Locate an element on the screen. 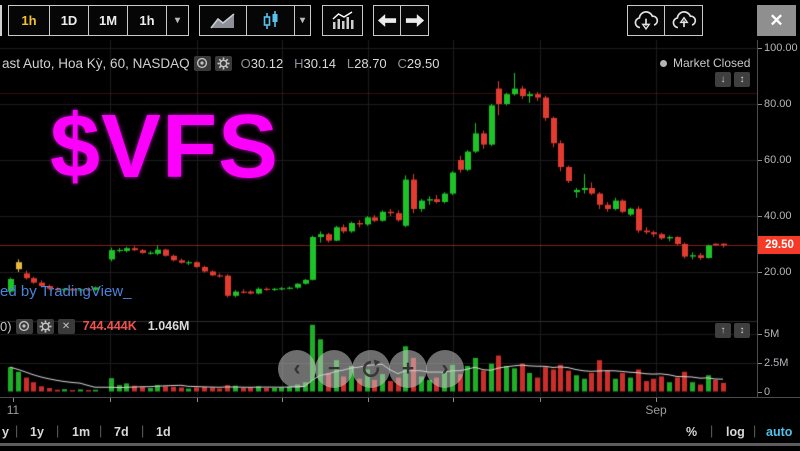 This screenshot has height=451, width=800. interval-caret: ▾ is located at coordinates (177, 20).